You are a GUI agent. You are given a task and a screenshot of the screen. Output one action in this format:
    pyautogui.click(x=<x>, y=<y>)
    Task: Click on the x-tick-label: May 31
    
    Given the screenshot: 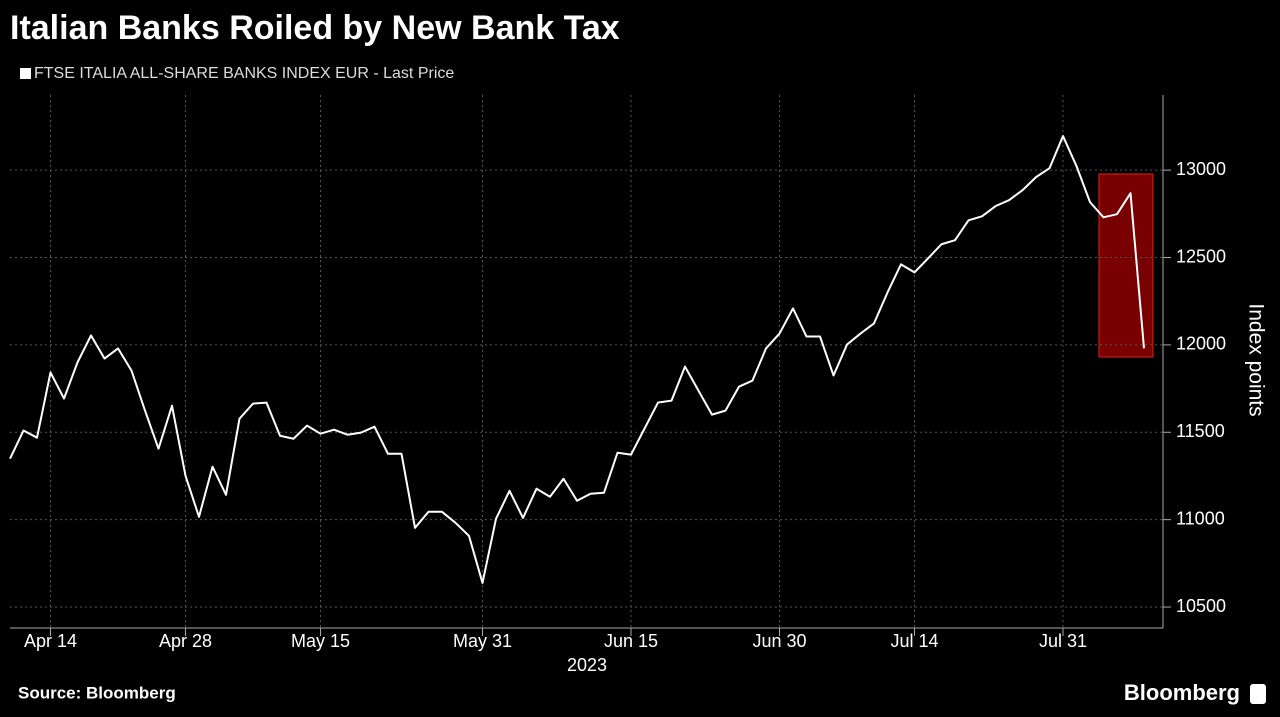 What is the action you would take?
    pyautogui.click(x=482, y=641)
    